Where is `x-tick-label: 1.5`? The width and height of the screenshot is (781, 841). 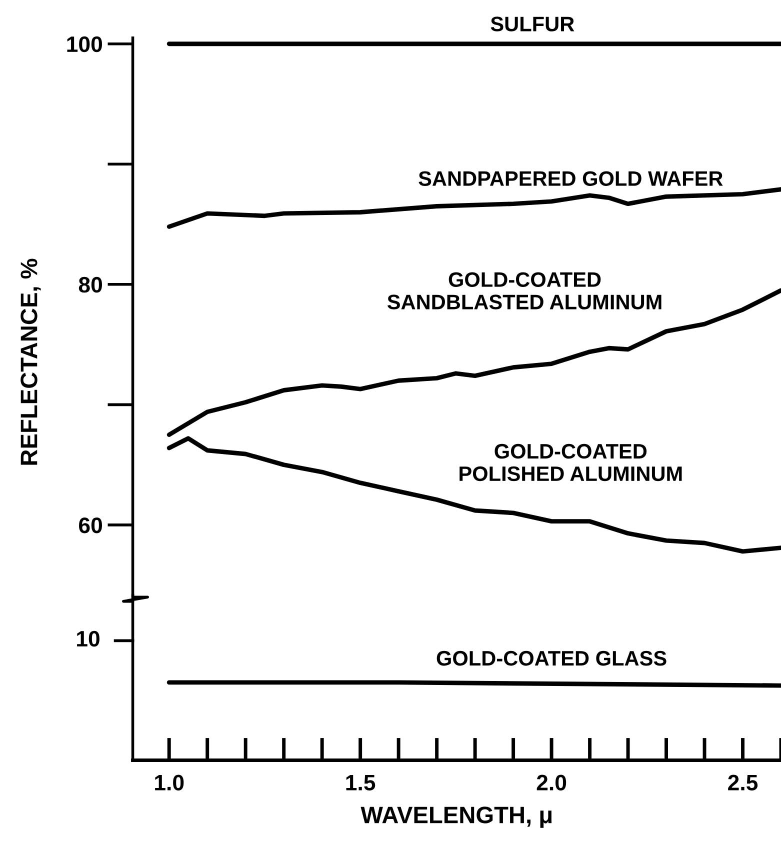 x-tick-label: 1.5 is located at coordinates (361, 782).